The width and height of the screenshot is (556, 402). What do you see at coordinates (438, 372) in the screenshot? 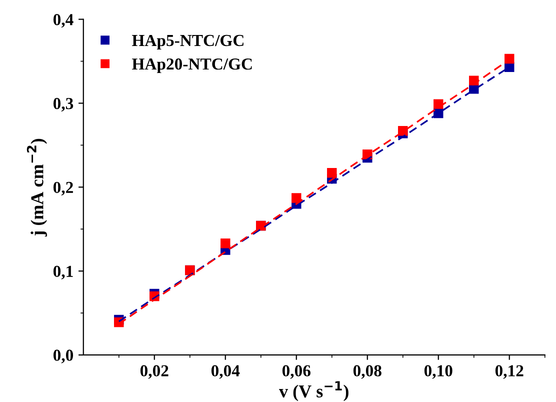
I see `x-tick-label: 0,10` at bounding box center [438, 372].